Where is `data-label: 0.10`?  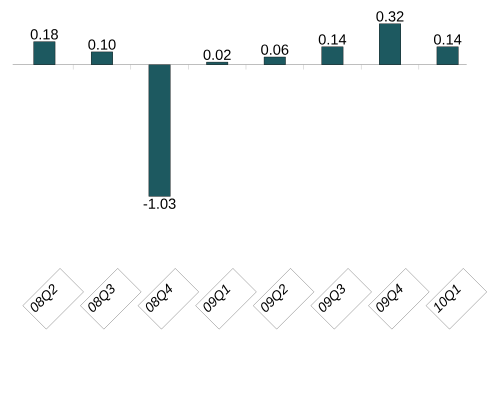 data-label: 0.10 is located at coordinates (102, 44).